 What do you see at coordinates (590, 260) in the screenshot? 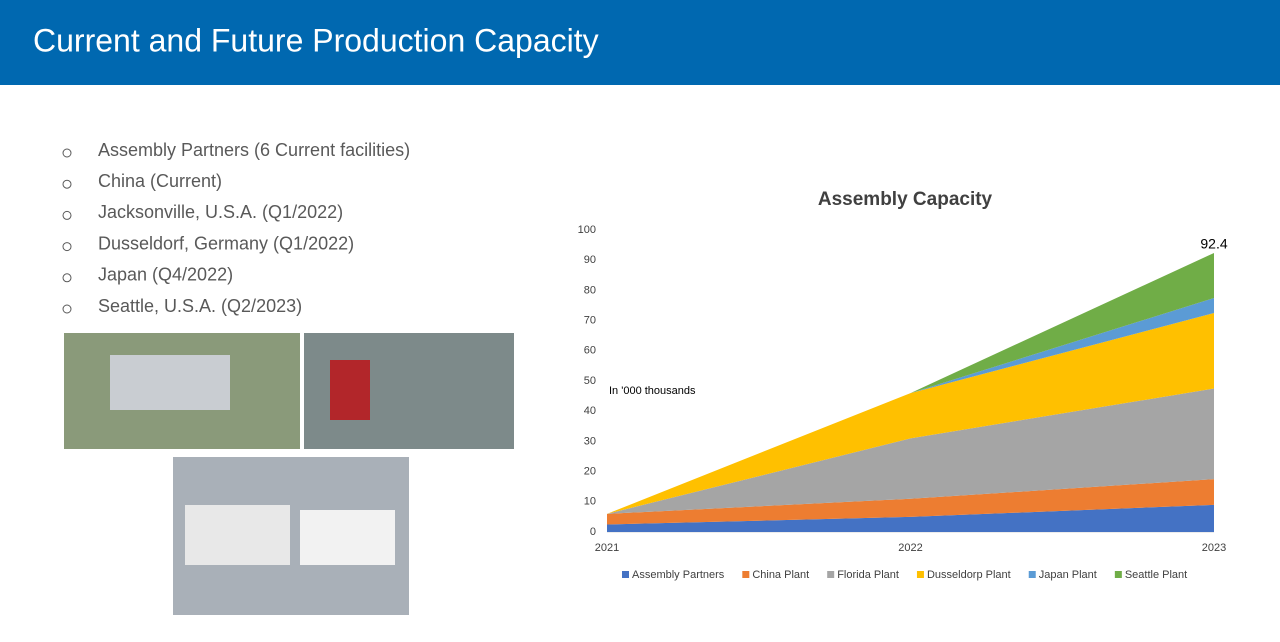
I see `y-tick-label: 90` at bounding box center [590, 260].